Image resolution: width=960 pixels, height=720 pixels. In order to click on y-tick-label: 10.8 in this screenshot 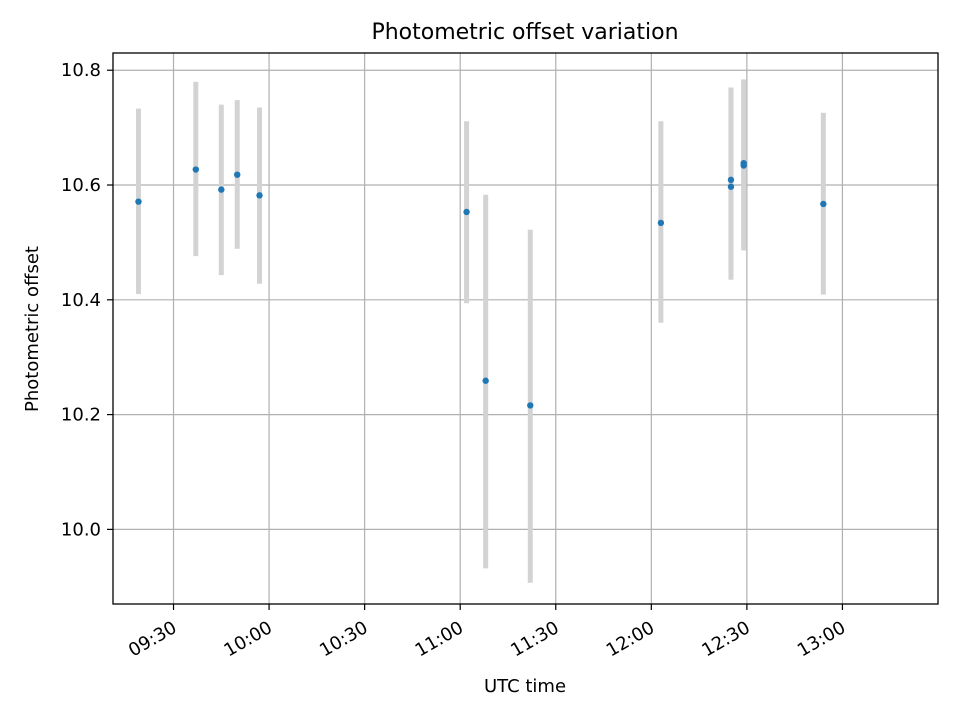, I will do `click(81, 70)`.